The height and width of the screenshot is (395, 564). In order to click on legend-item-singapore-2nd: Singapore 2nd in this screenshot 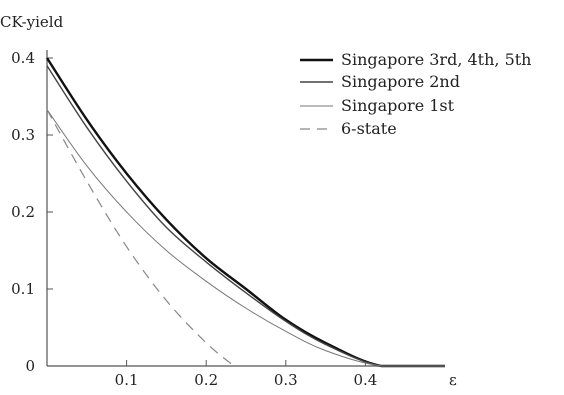, I will do `click(380, 81)`.